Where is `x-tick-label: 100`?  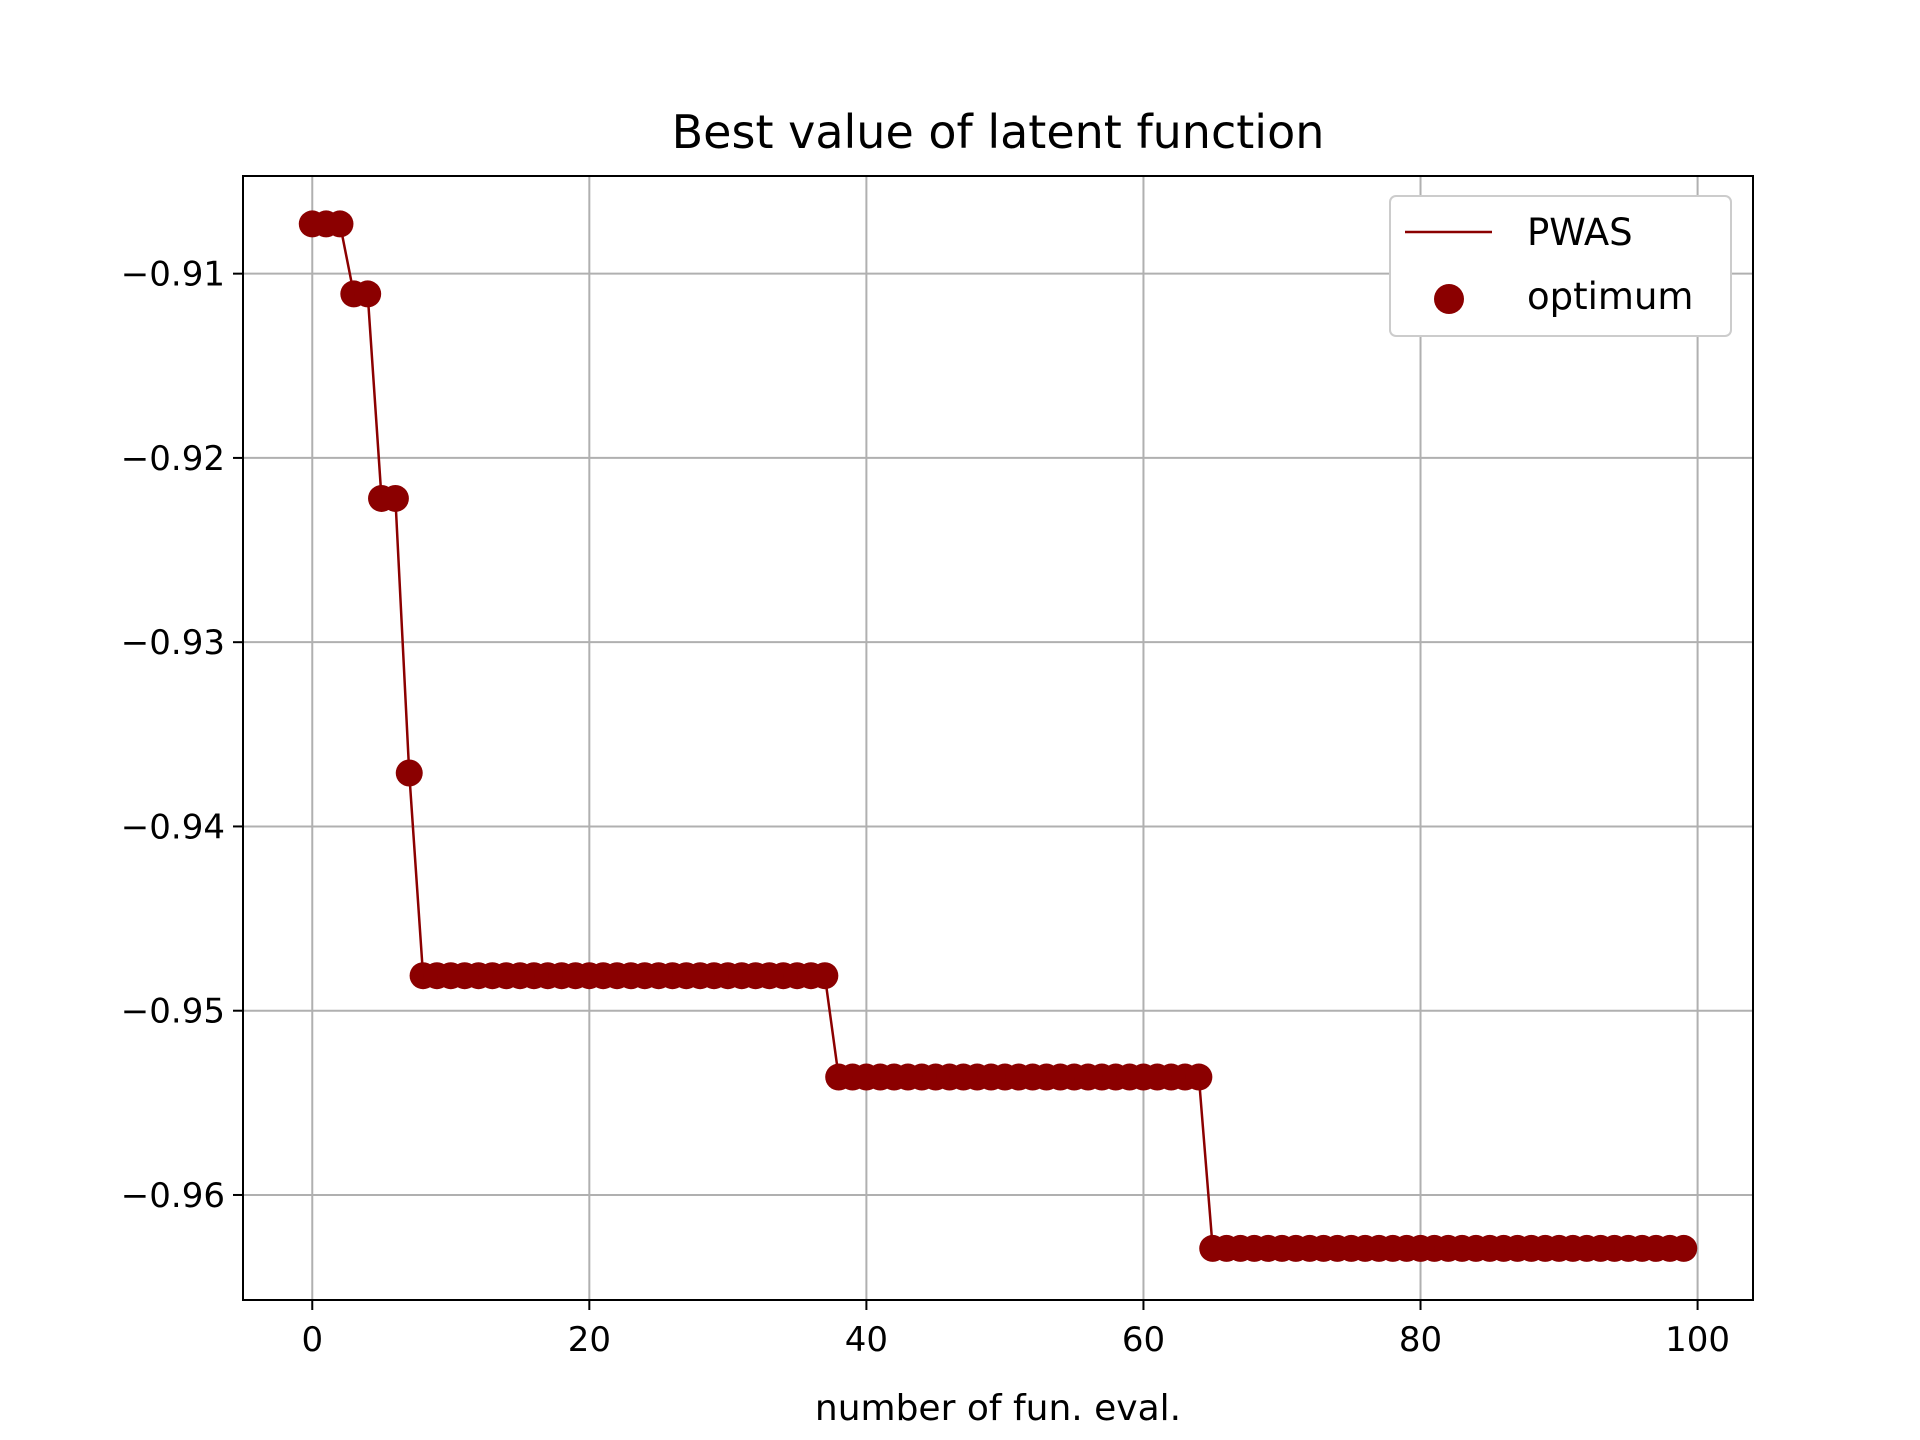
x-tick-label: 100 is located at coordinates (1697, 1340).